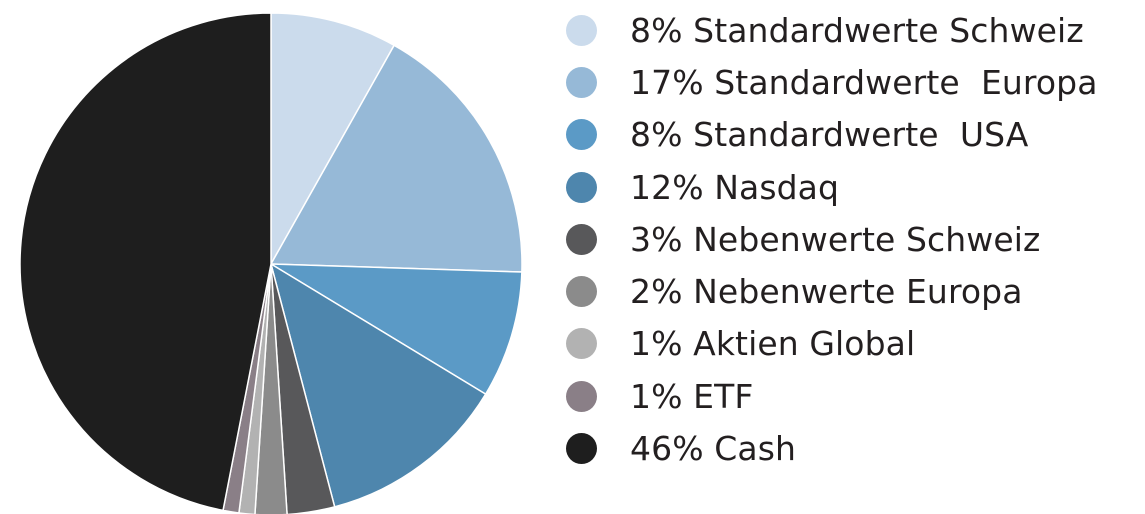 This screenshot has width=1145, height=514. I want to click on legend-item-0: 8% Standardwerte Schweiz, so click(832, 30).